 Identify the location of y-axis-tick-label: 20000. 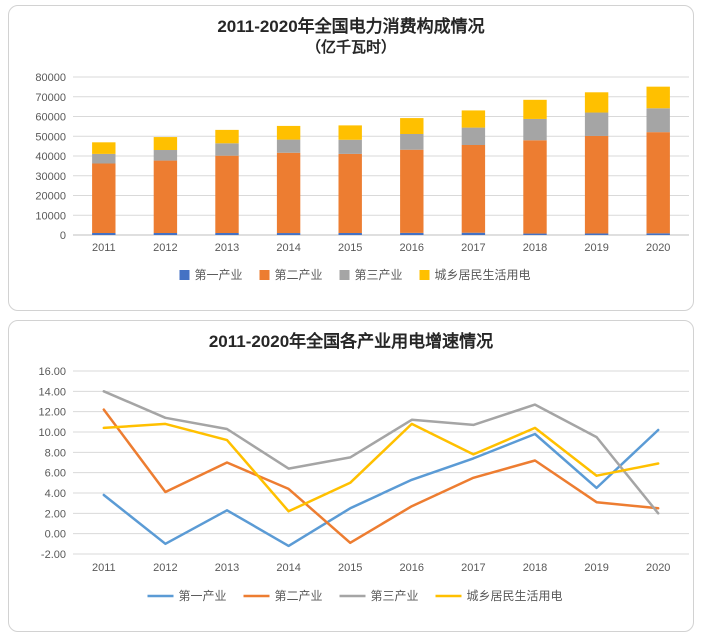
(50, 196).